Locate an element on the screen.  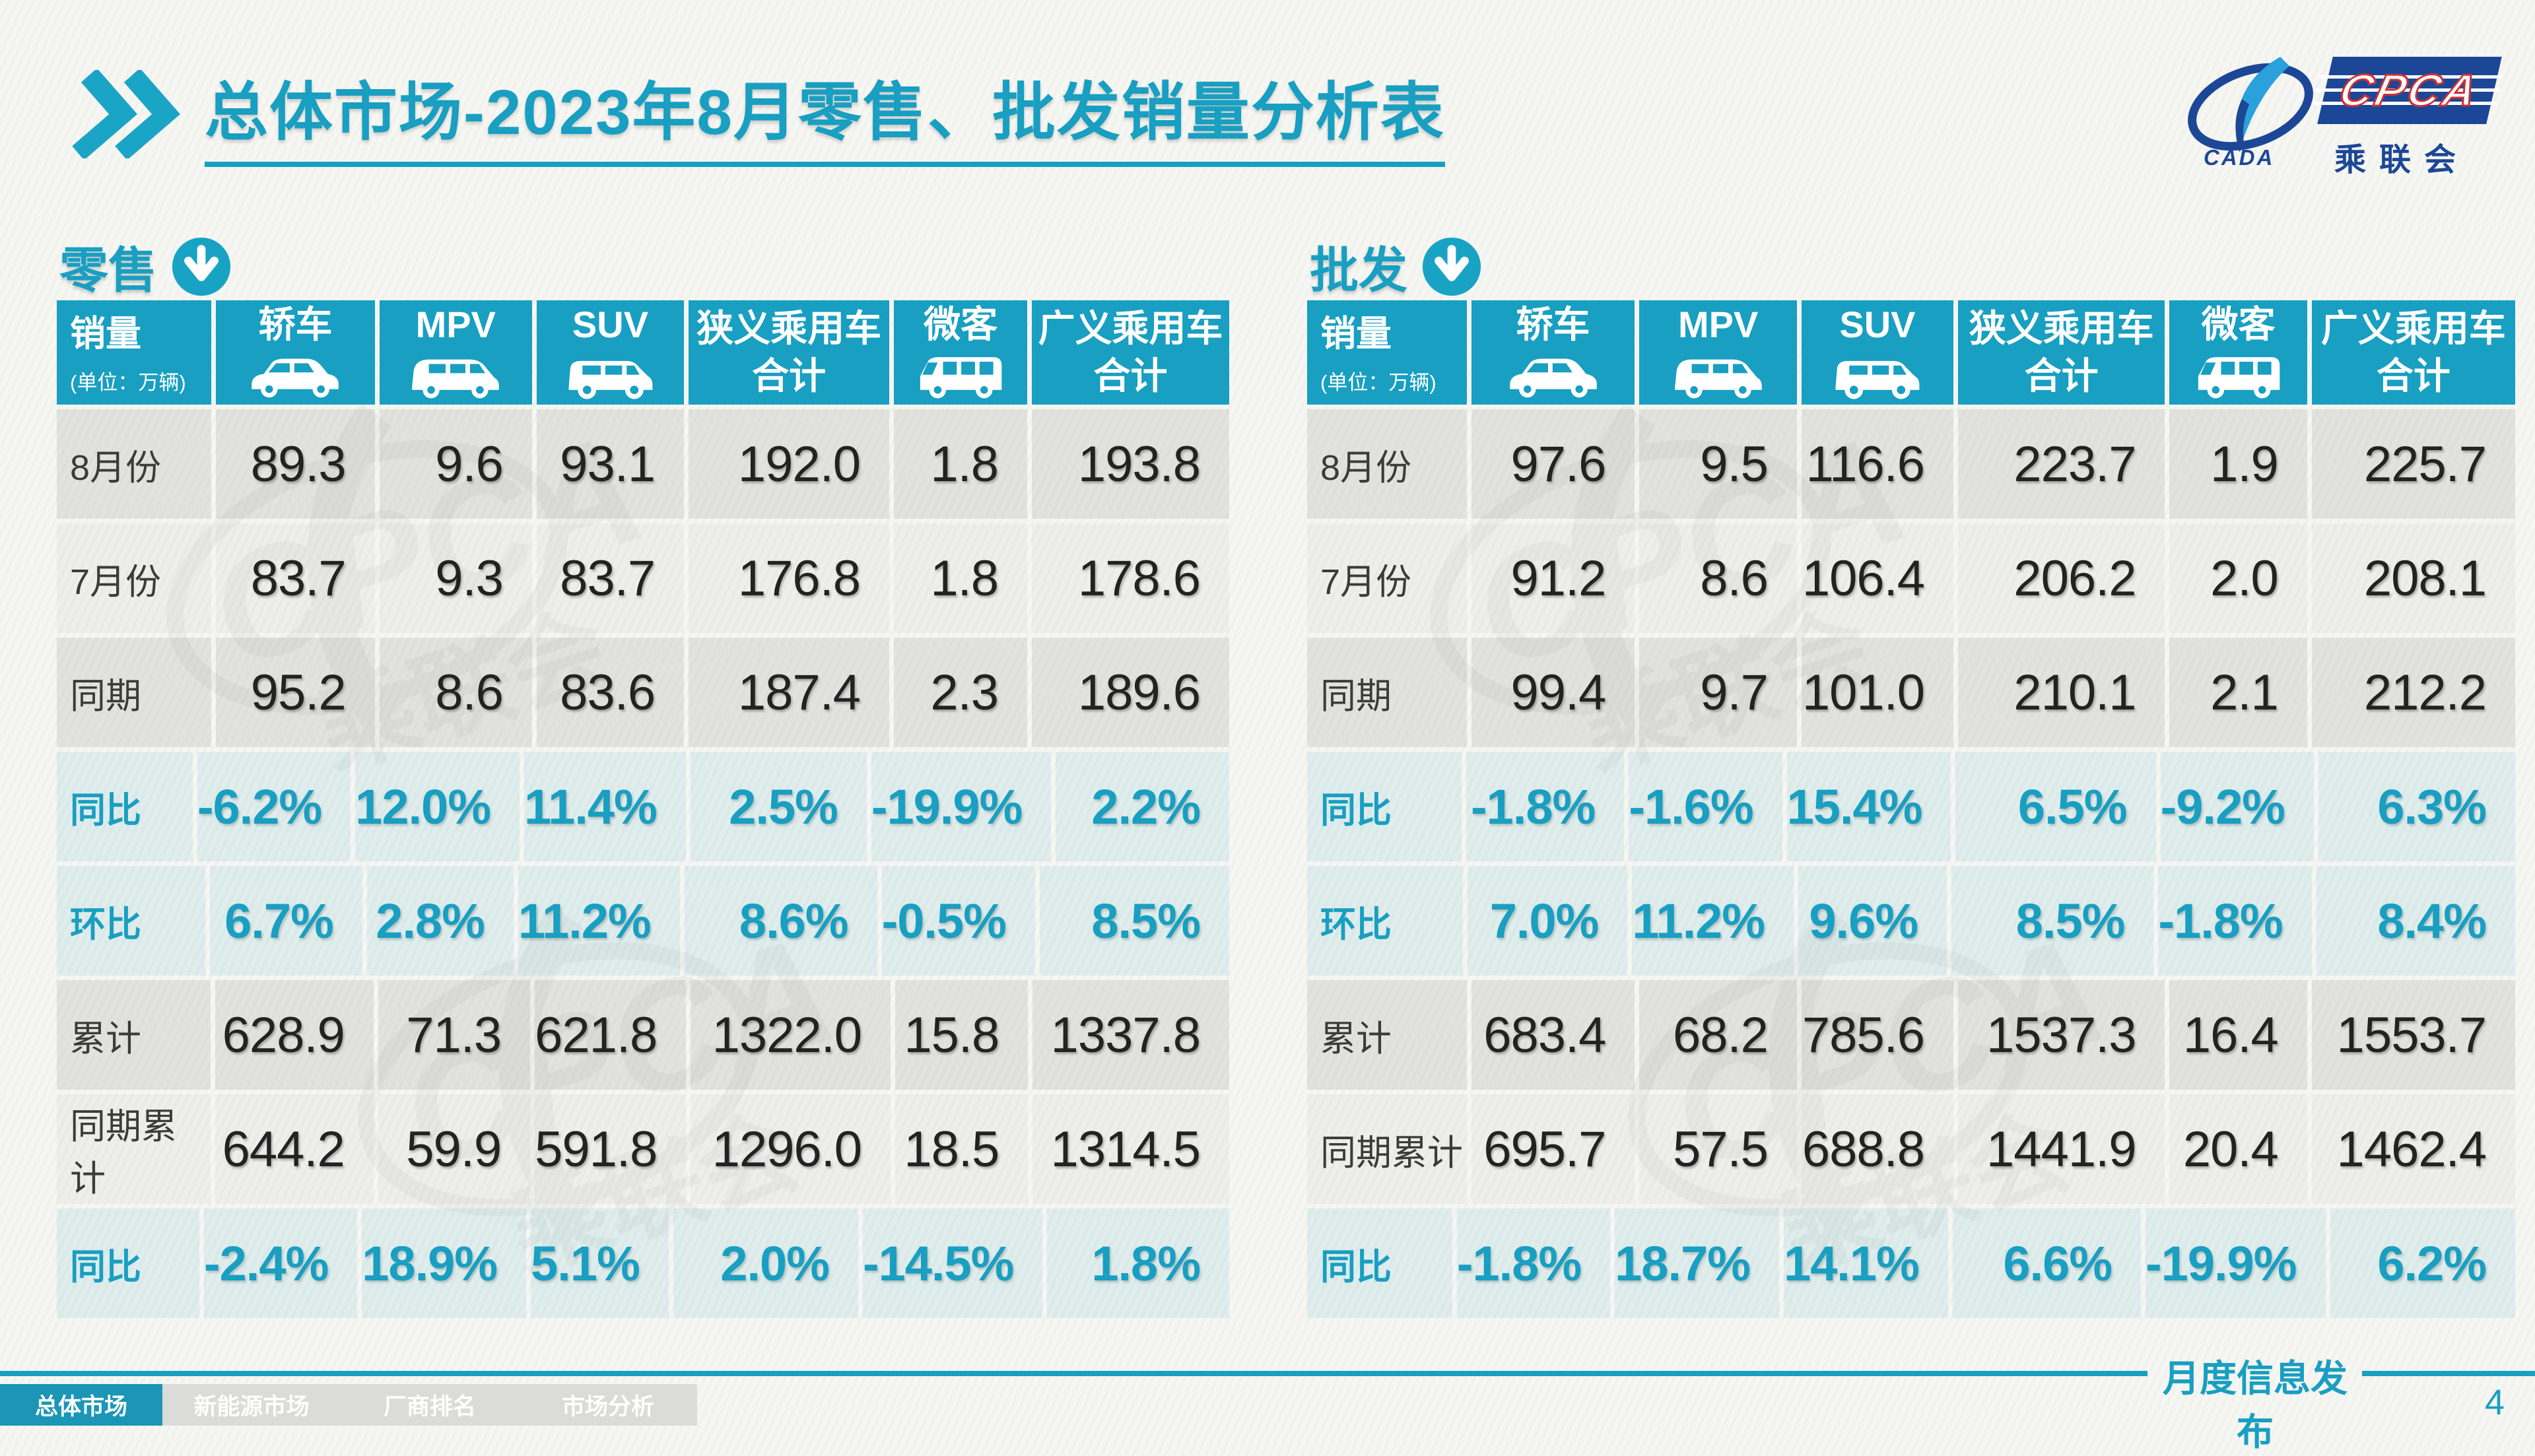
value-cell: 2.0% is located at coordinates (765, 1263).